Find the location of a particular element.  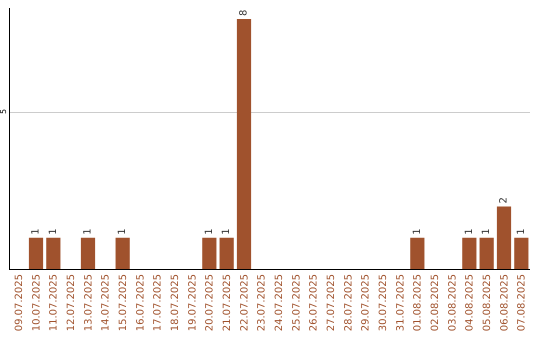

x-tick-label: 25.07.2025 is located at coordinates (296, 303).